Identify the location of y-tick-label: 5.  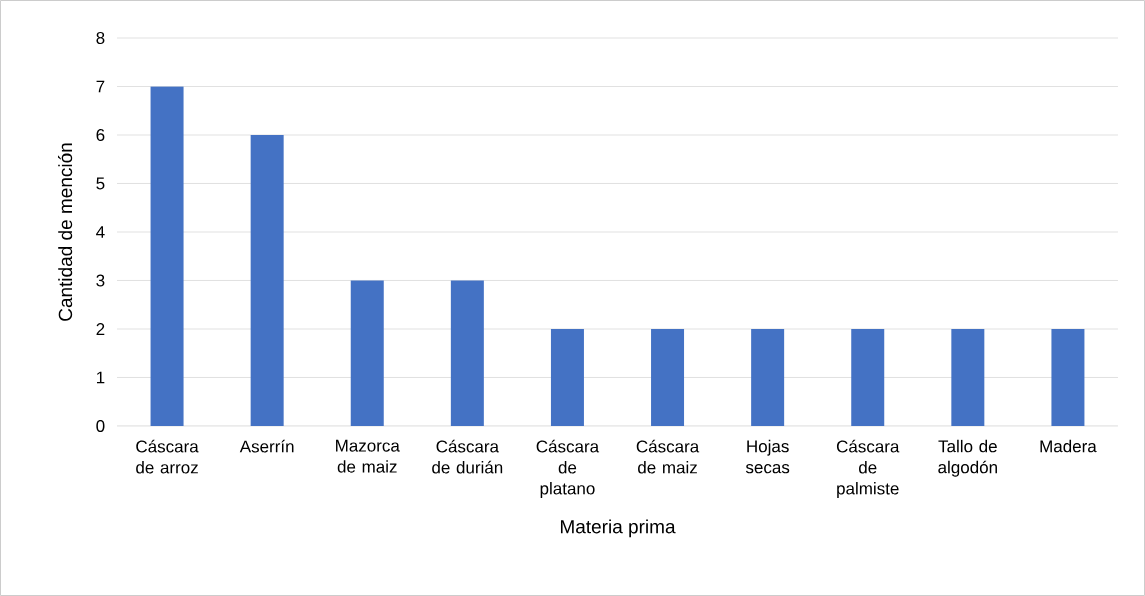
(100, 183).